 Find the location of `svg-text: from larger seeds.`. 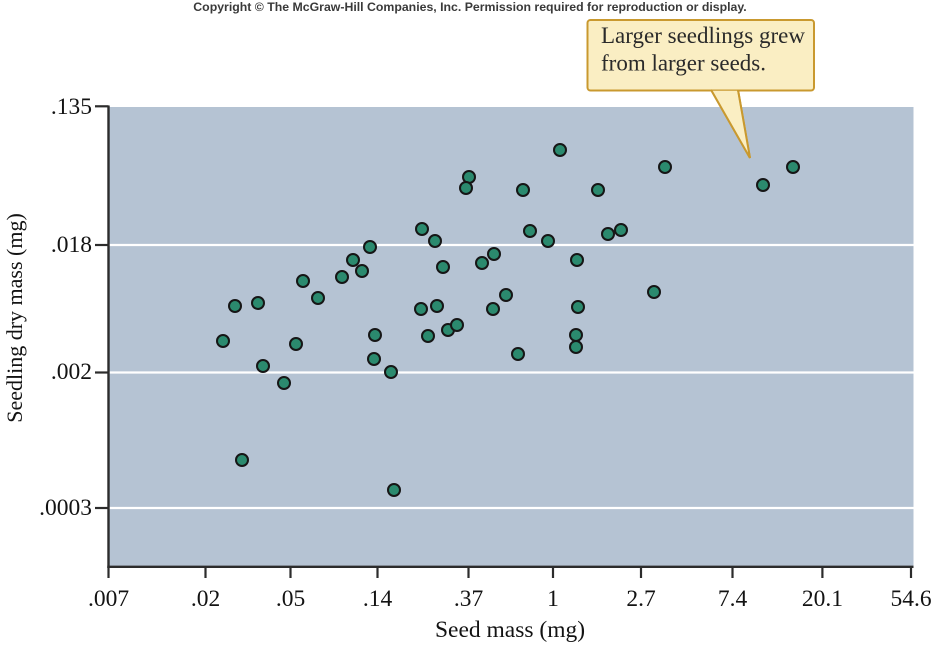

svg-text: from larger seeds. is located at coordinates (683, 63).